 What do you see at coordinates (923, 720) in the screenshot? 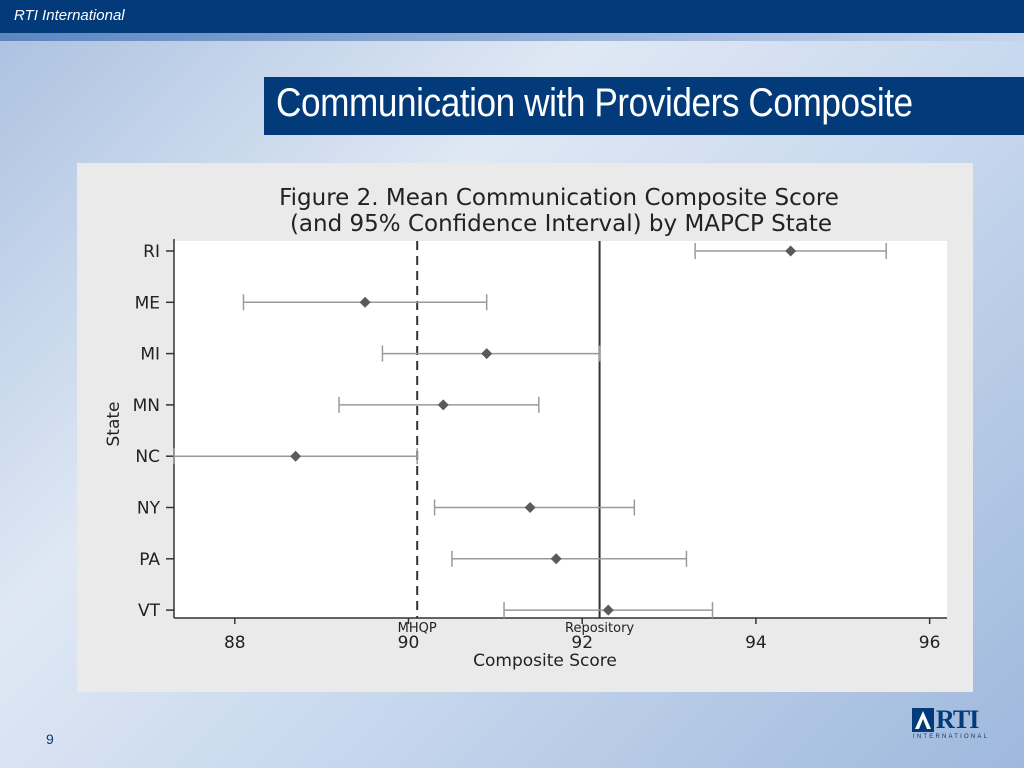
I see `rti-logo-icon` at bounding box center [923, 720].